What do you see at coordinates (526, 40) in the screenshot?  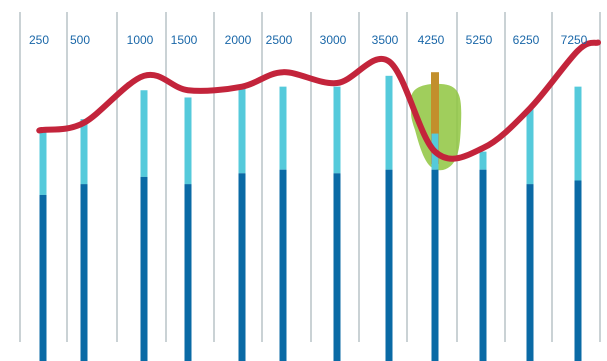 I see `tick-label-6250: 6250` at bounding box center [526, 40].